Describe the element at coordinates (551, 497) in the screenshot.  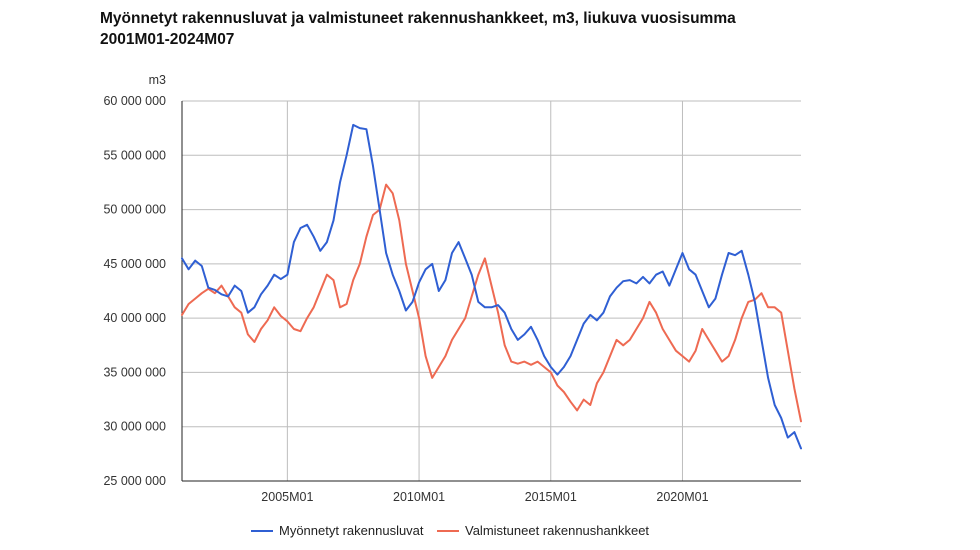
I see `x-tick-label: 2015M01` at that location.